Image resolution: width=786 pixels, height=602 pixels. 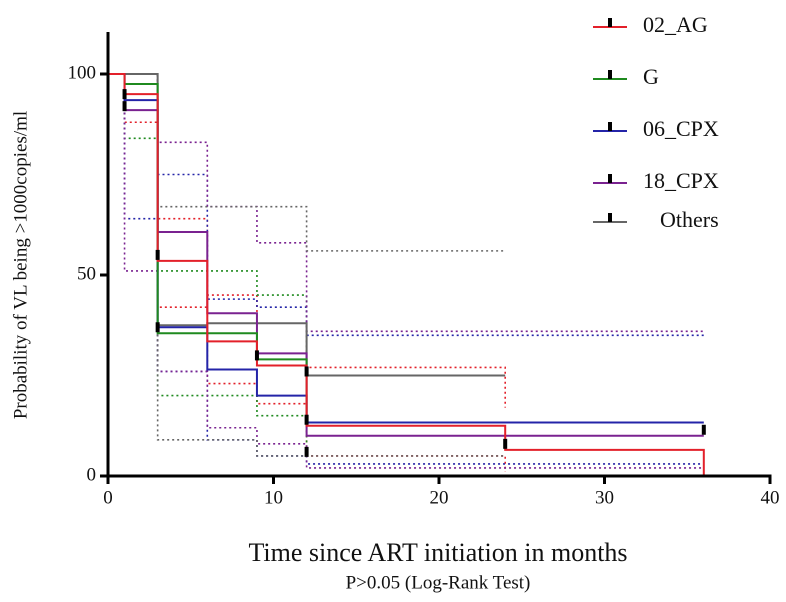 What do you see at coordinates (675, 24) in the screenshot?
I see `legend-label: 02_AG` at bounding box center [675, 24].